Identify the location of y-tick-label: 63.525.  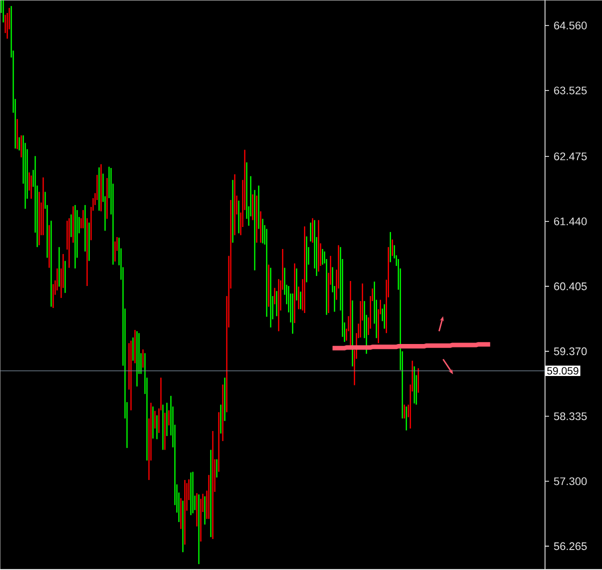
(570, 90).